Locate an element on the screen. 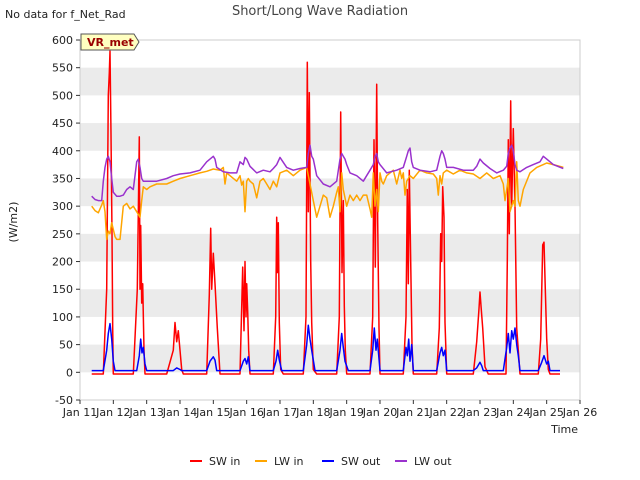 This screenshot has width=640, height=480. badge-label: VR_met is located at coordinates (110, 42).